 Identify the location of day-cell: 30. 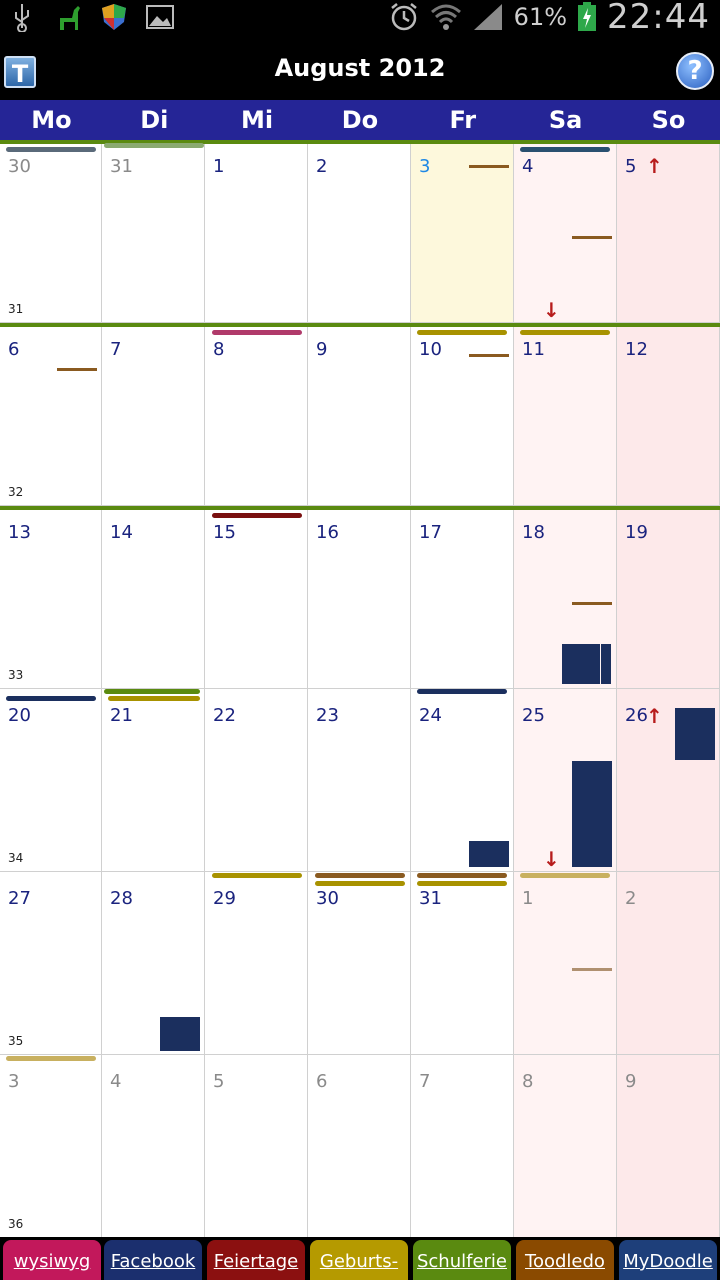
(359, 963).